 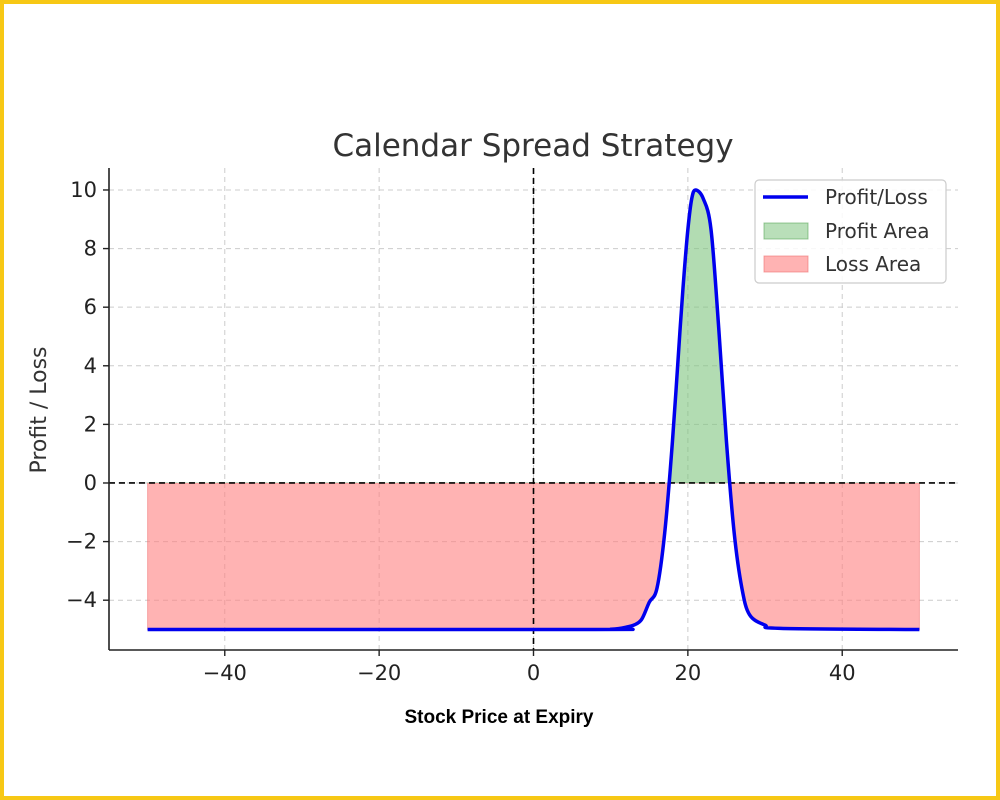 What do you see at coordinates (498, 717) in the screenshot?
I see `x-axis-label: Stock Price at Expiry` at bounding box center [498, 717].